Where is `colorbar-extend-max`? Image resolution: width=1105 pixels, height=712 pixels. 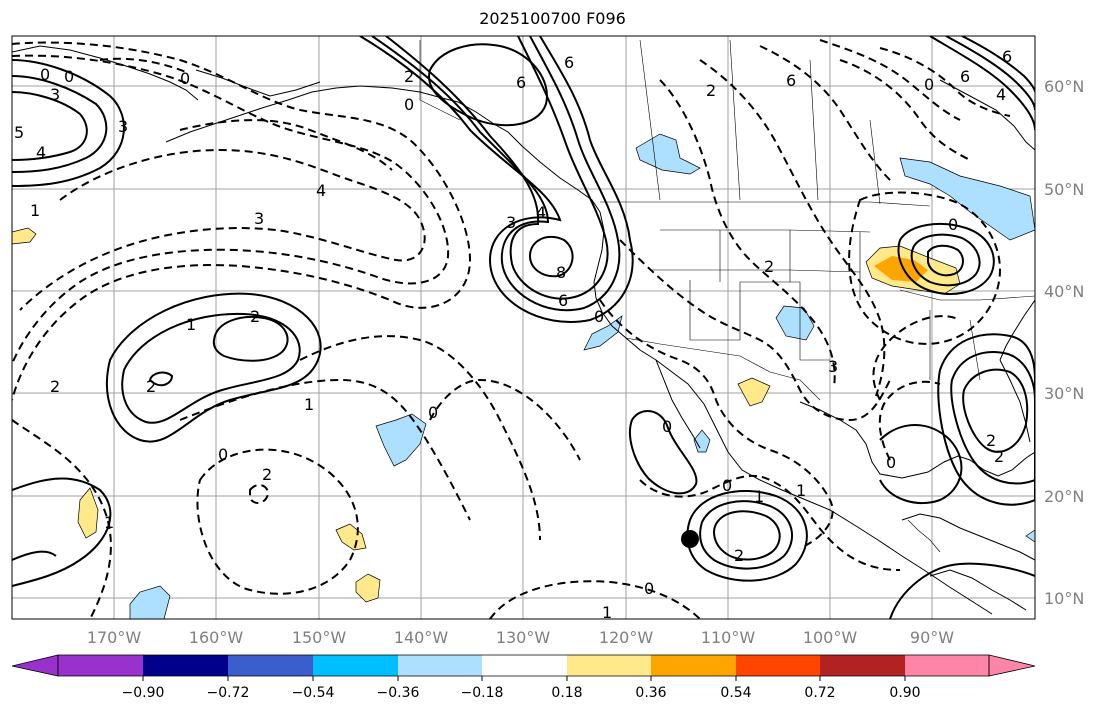
colorbar-extend-max is located at coordinates (1012, 665).